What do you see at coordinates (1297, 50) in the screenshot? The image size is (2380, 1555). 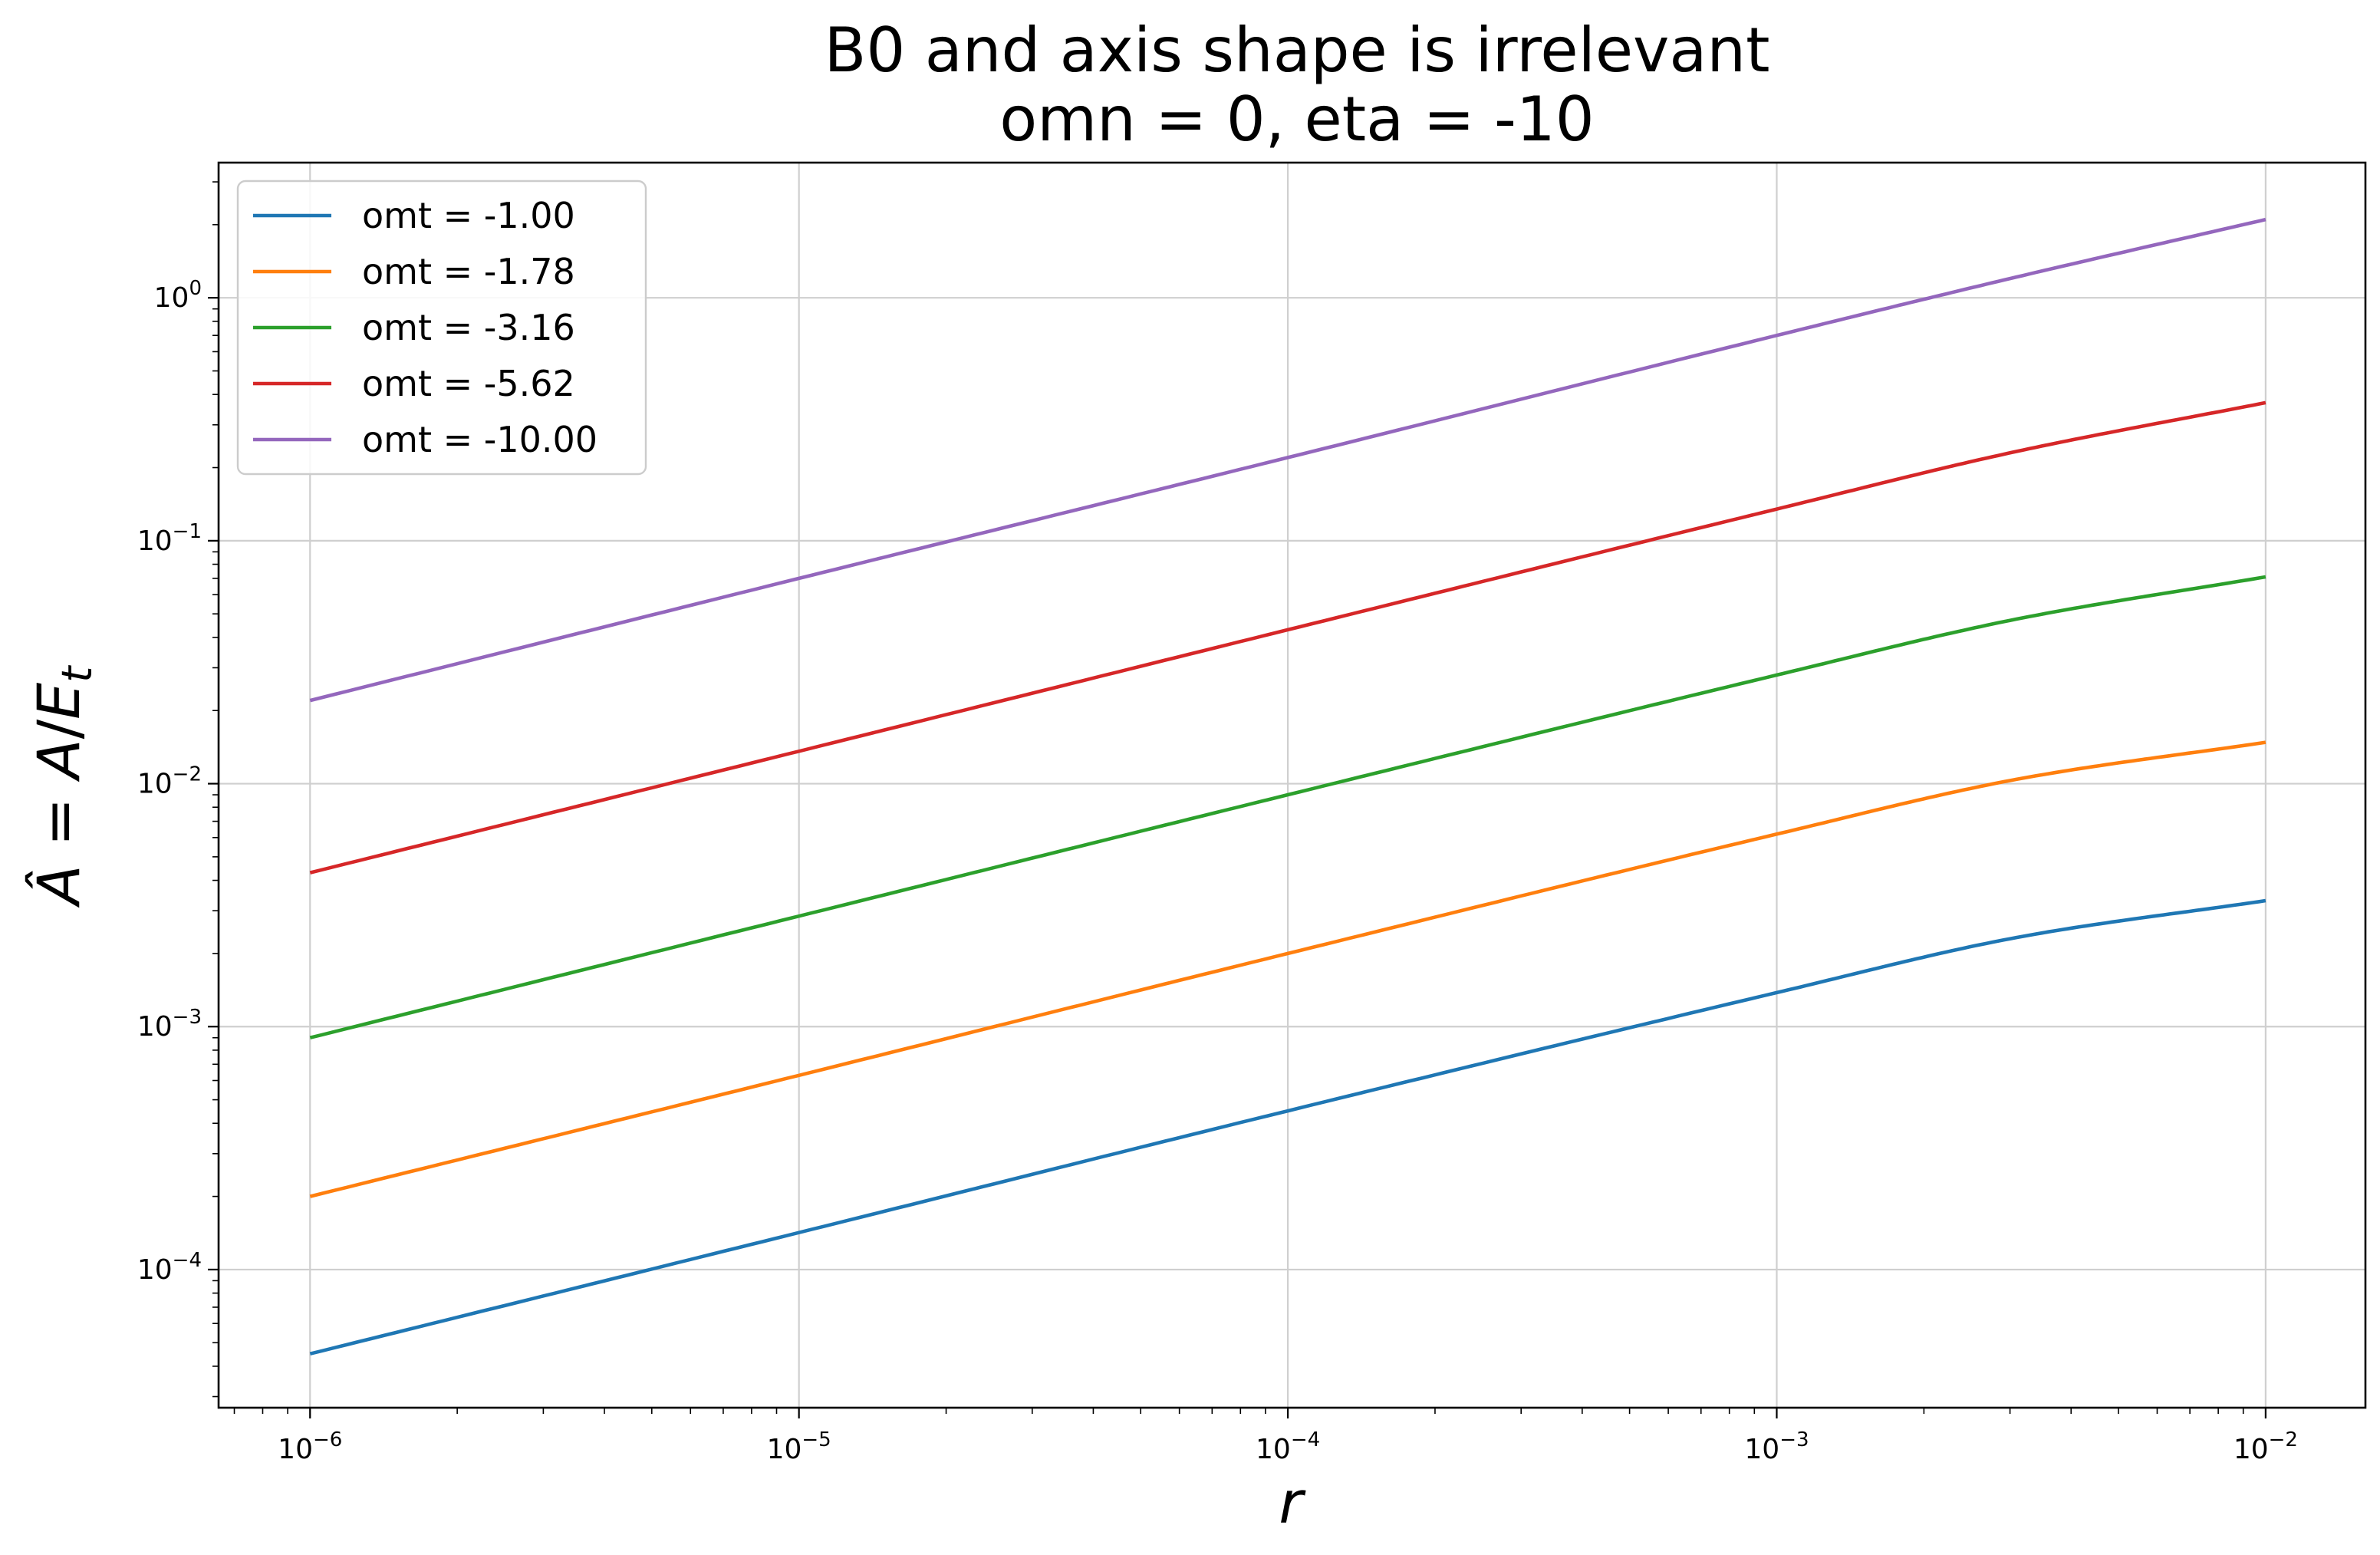 I see `chart-title: B0 and axis shape is irrelevant` at bounding box center [1297, 50].